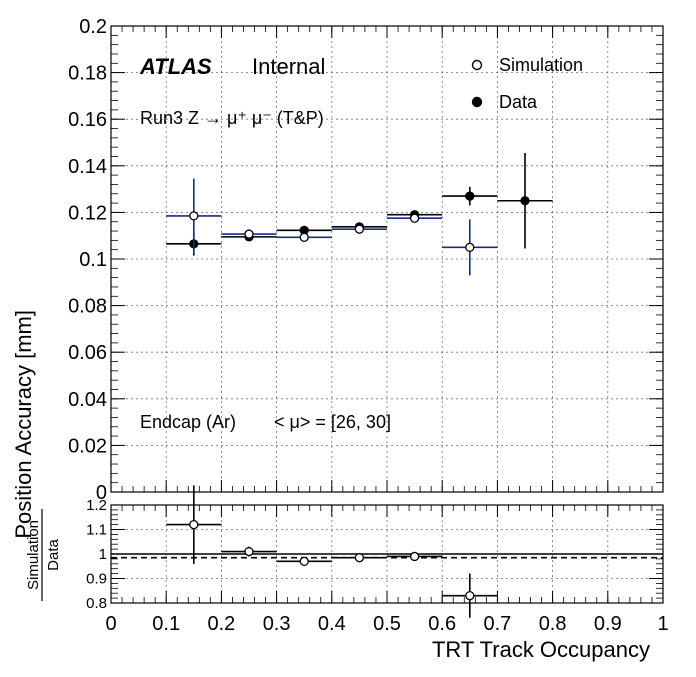  I want to click on legend-simulation-marker, so click(477, 65).